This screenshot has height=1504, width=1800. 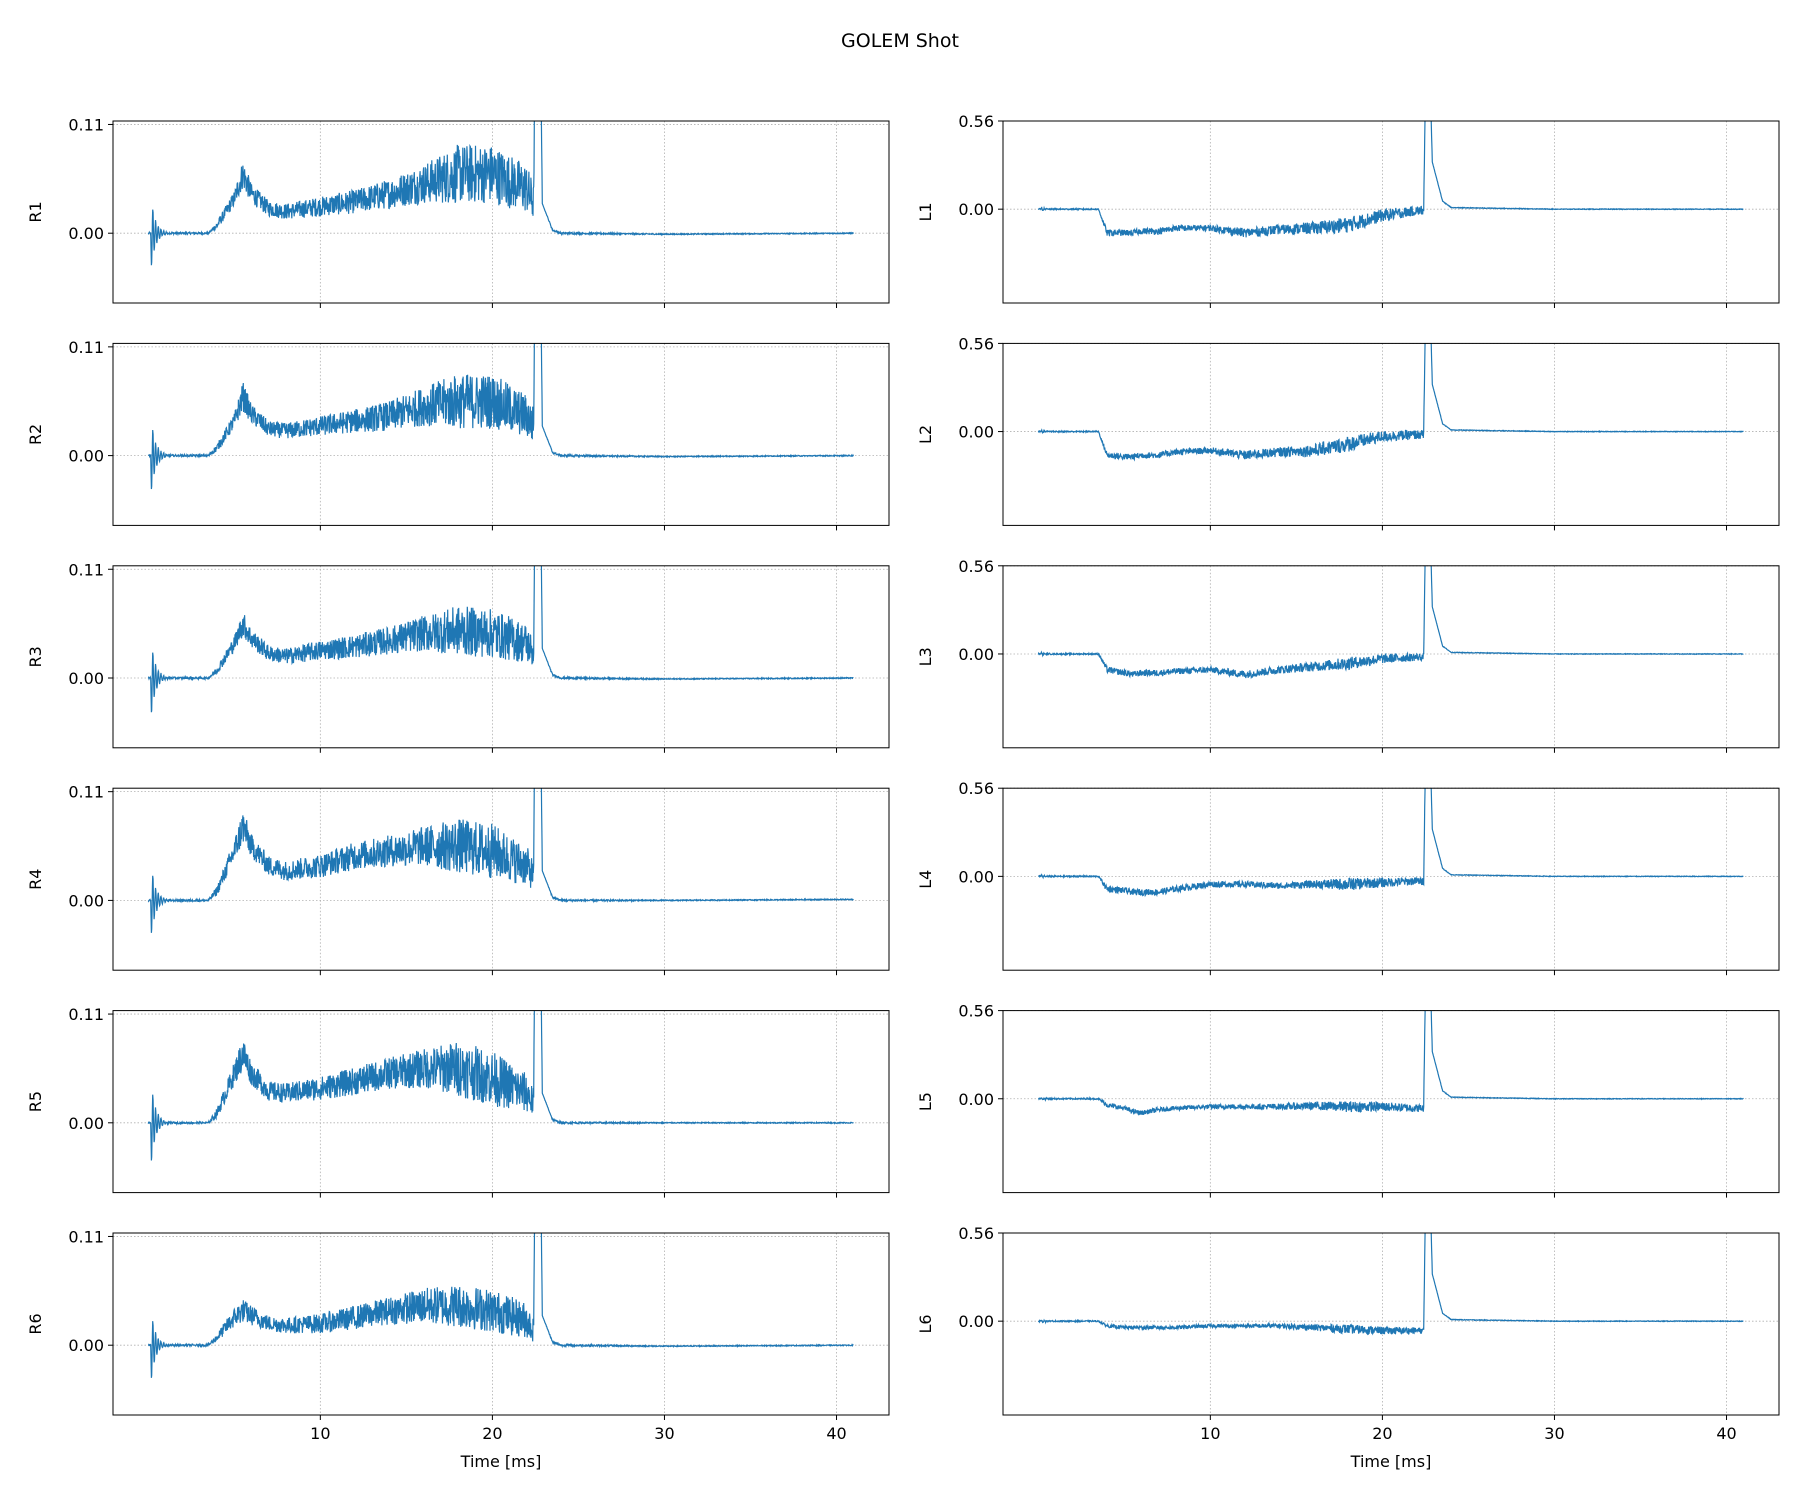 I want to click on signal-line-l3, so click(x=1390, y=622).